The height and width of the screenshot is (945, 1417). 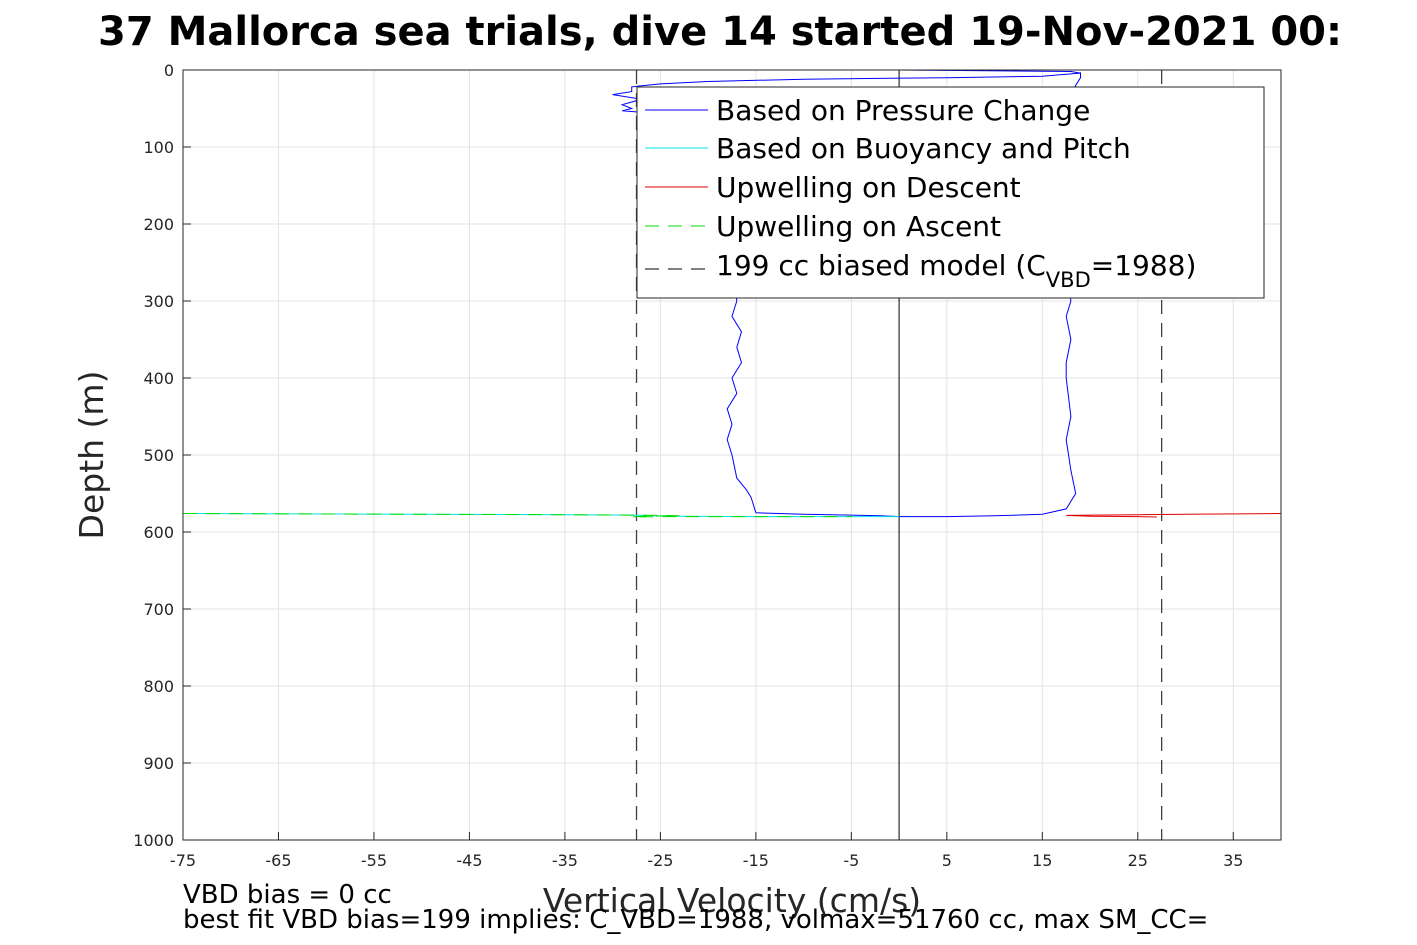 I want to click on x-tick-label: -55, so click(x=374, y=860).